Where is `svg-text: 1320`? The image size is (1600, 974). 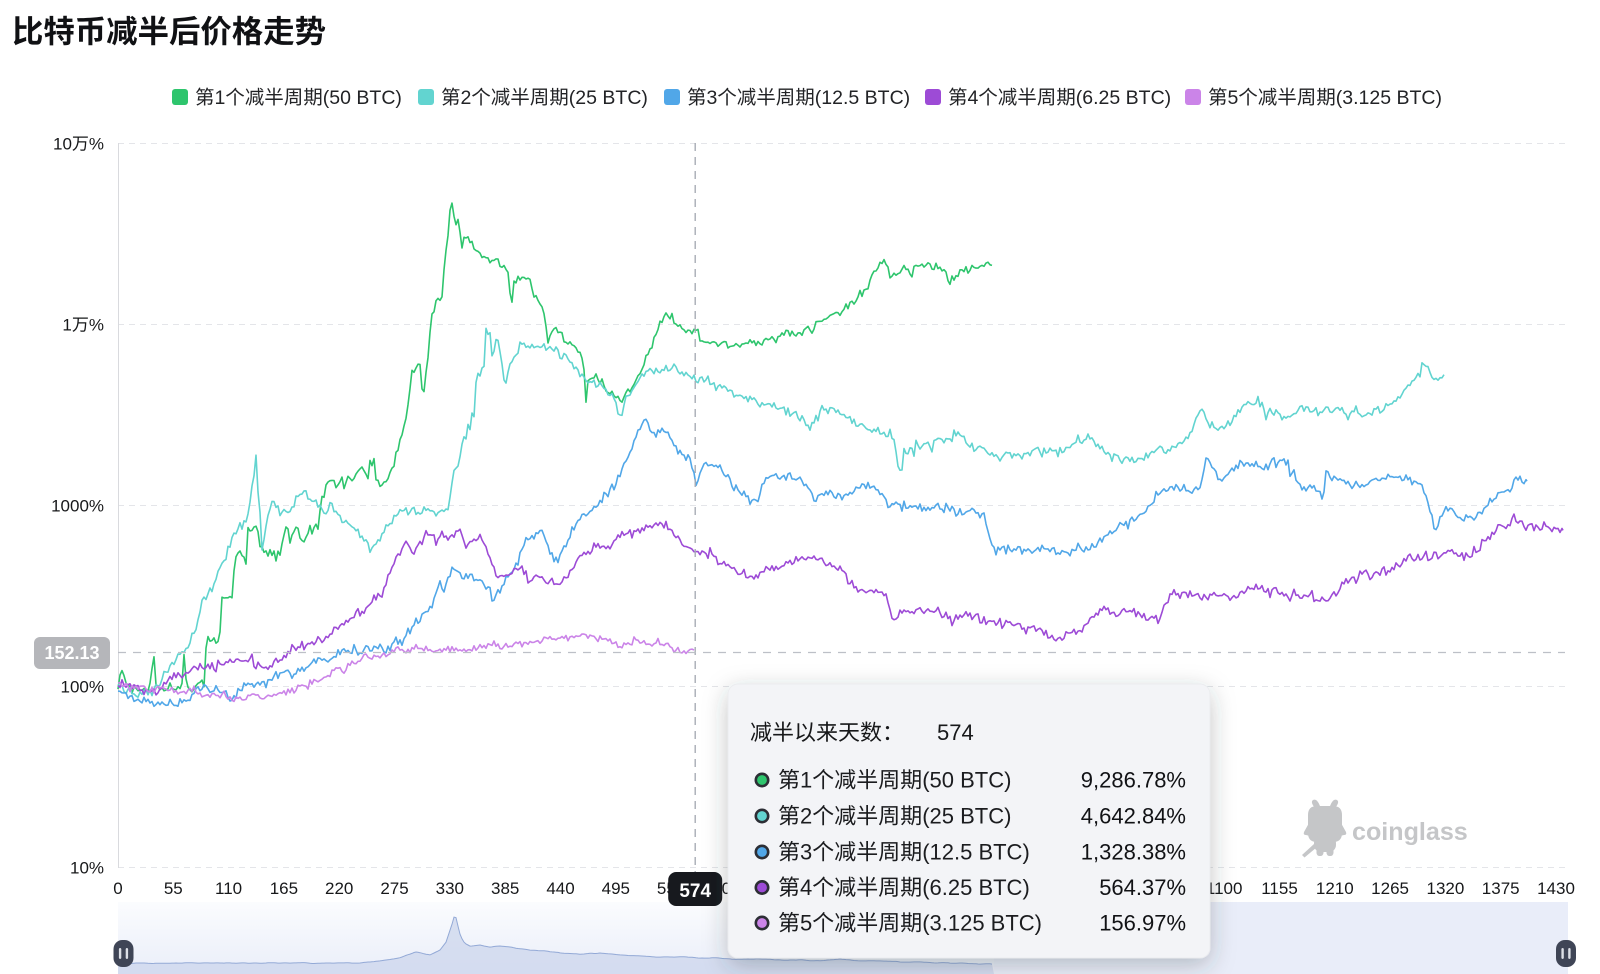
svg-text: 1320 is located at coordinates (1445, 888).